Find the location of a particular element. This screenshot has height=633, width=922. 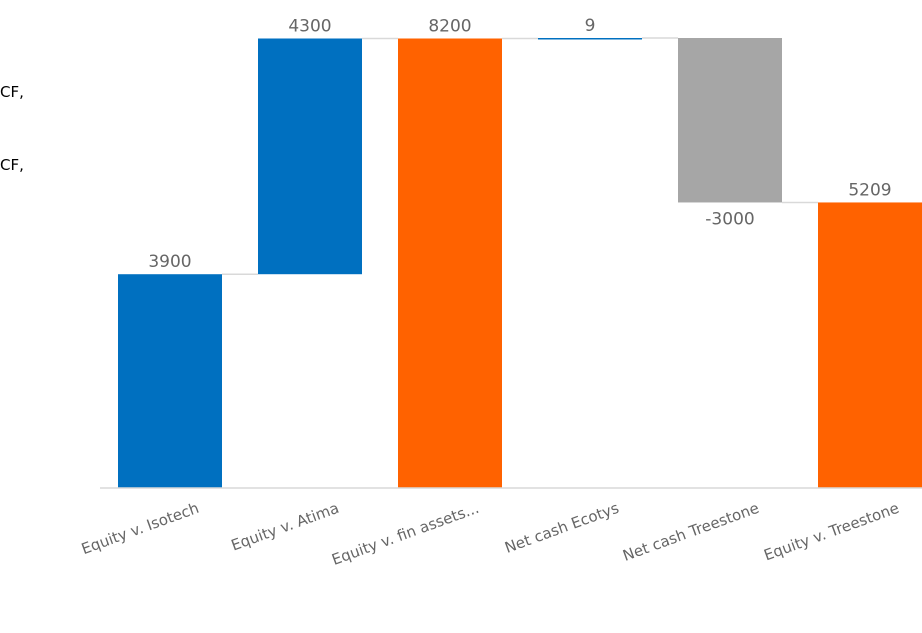

value-label-4: 9 is located at coordinates (590, 26).